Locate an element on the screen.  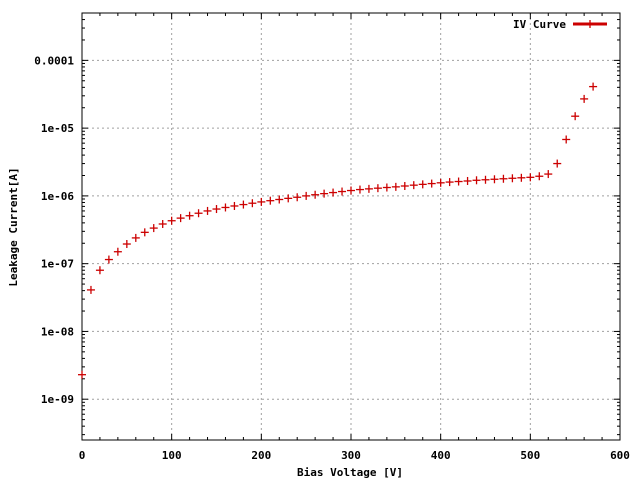
y-tick-label: 1e-05 is located at coordinates (57, 128).